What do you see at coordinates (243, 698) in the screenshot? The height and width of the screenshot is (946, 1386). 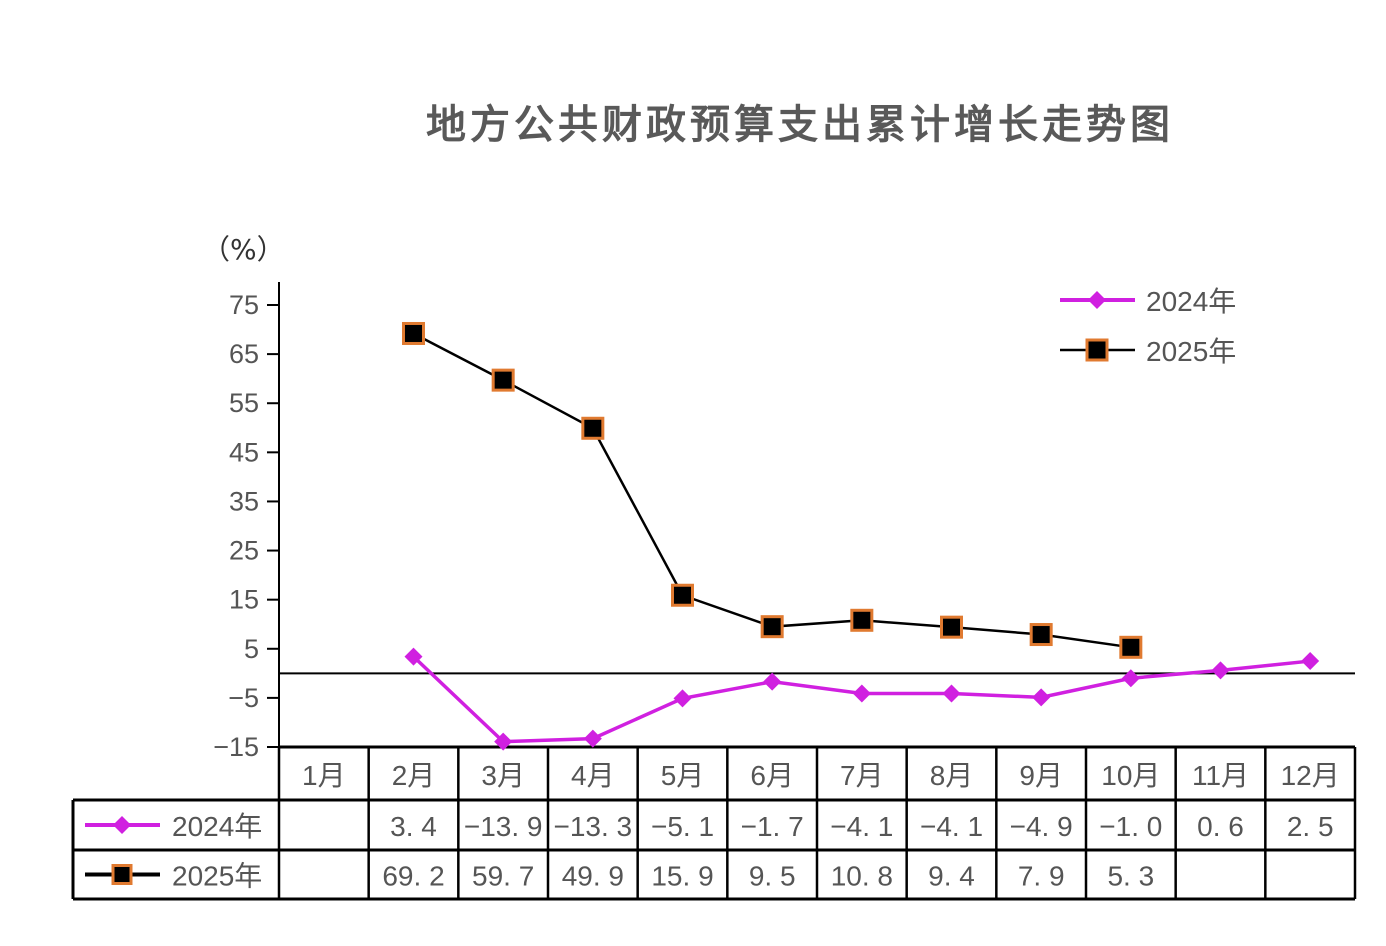 I see `y-tick-label: −5` at bounding box center [243, 698].